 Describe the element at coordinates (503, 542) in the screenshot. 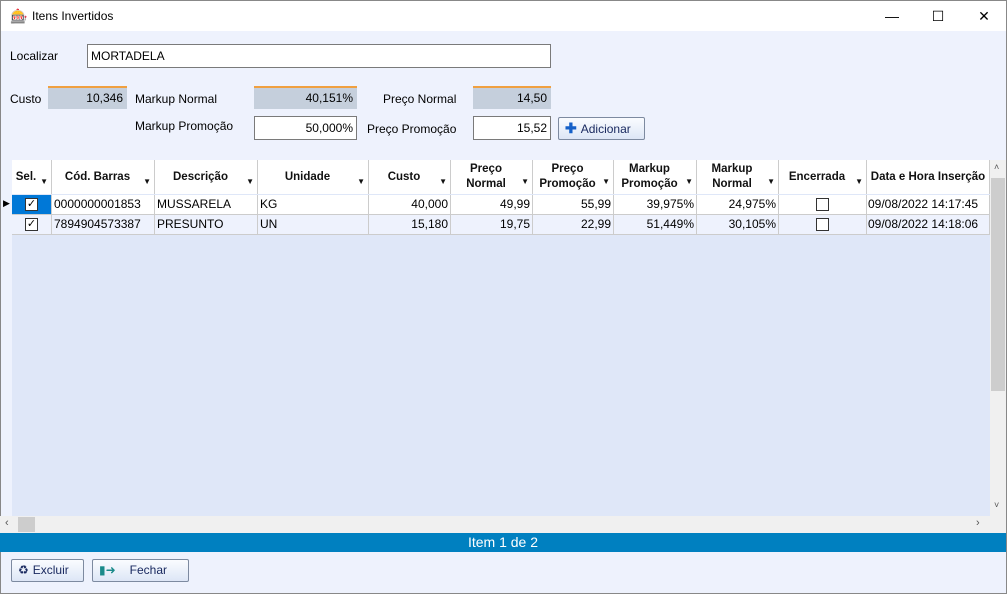

I see `status-bar: Item 1 de 2` at that location.